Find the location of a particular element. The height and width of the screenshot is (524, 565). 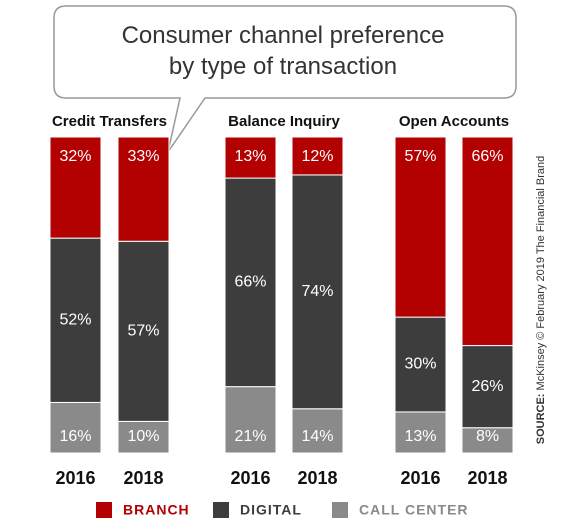

value-label: 30% is located at coordinates (420, 364).